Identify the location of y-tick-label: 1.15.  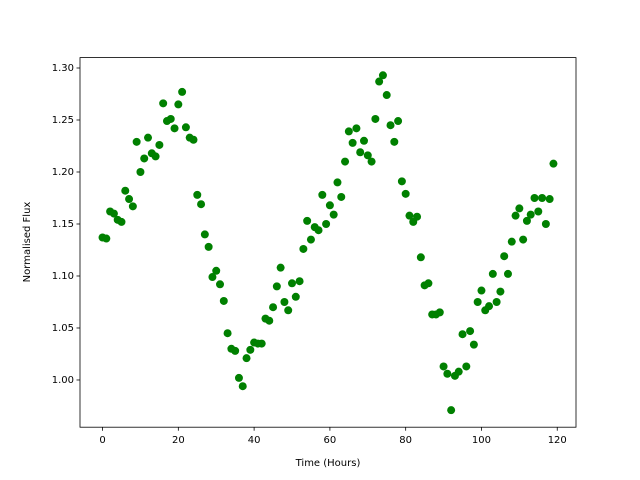
(63, 224).